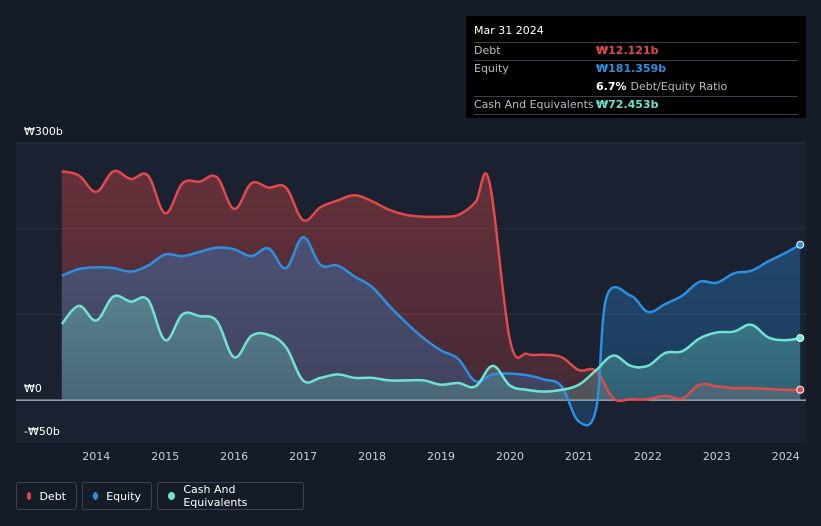 The image size is (821, 526). Describe the element at coordinates (800, 338) in the screenshot. I see `cash-end-marker` at that location.